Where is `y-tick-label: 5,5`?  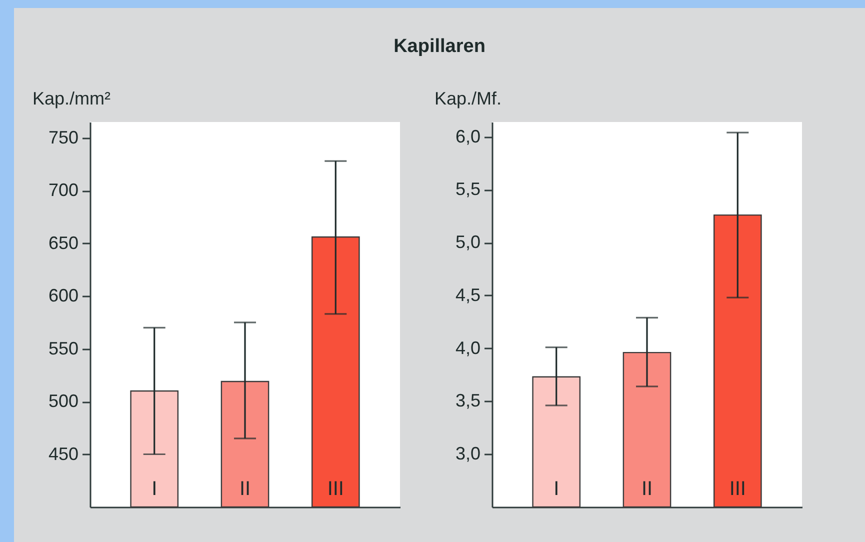 y-tick-label: 5,5 is located at coordinates (467, 189).